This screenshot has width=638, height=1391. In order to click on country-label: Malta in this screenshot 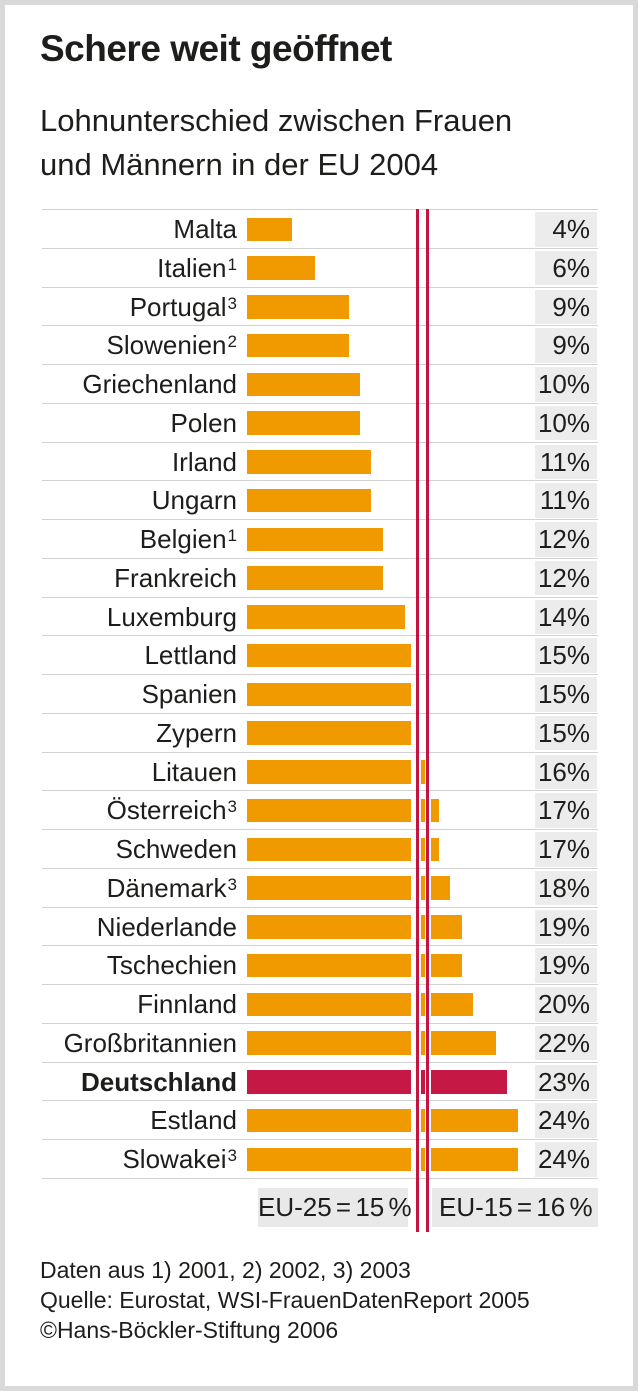, I will do `click(205, 229)`.